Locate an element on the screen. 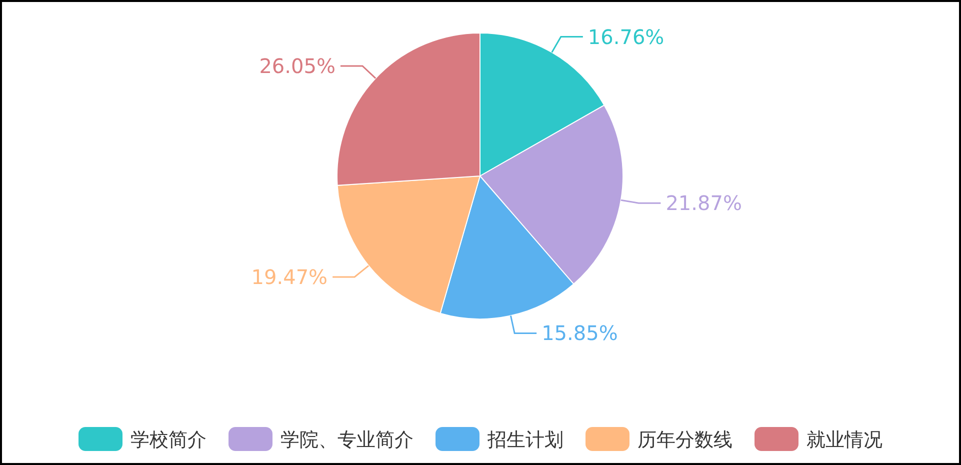 The height and width of the screenshot is (465, 961). data-label: 21.87% is located at coordinates (704, 203).